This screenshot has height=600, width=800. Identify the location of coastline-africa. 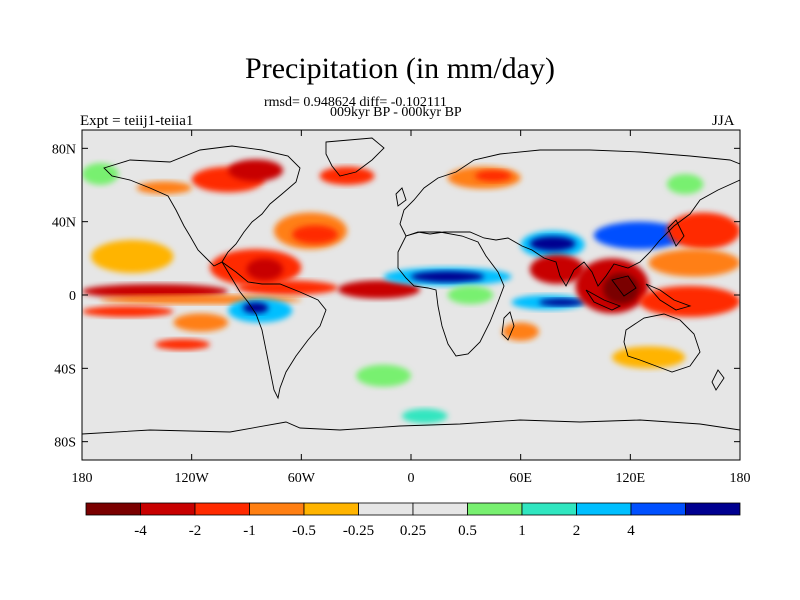
(451, 294).